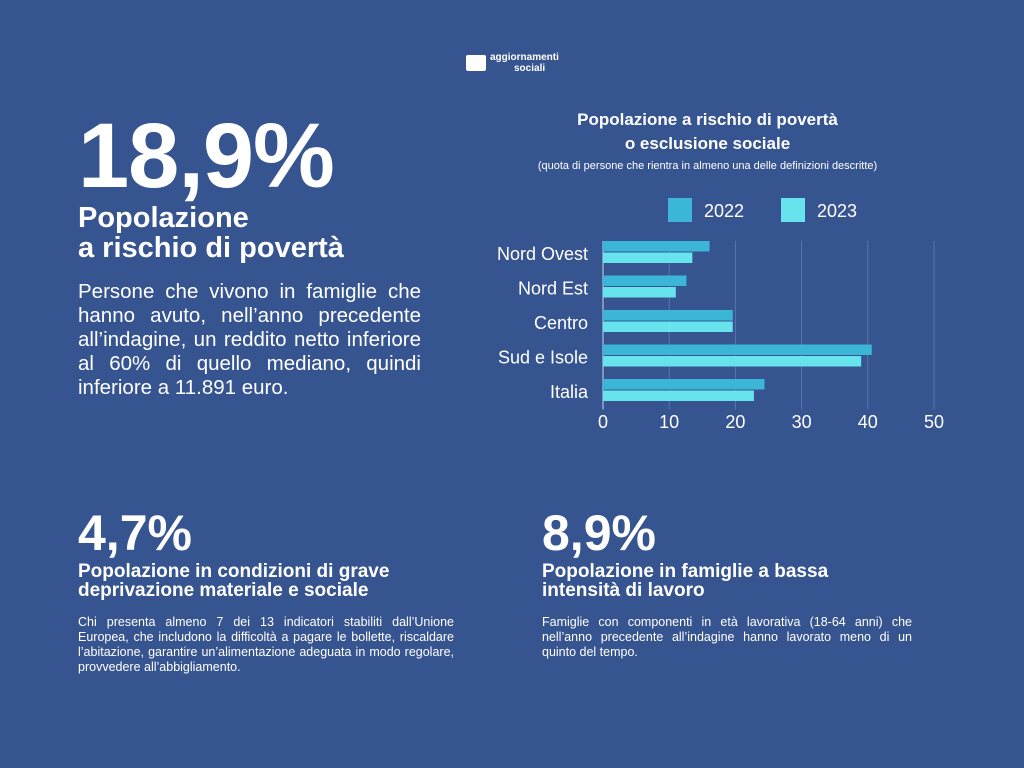 The height and width of the screenshot is (768, 1024). Describe the element at coordinates (603, 422) in the screenshot. I see `x-tick-label: 0` at that location.